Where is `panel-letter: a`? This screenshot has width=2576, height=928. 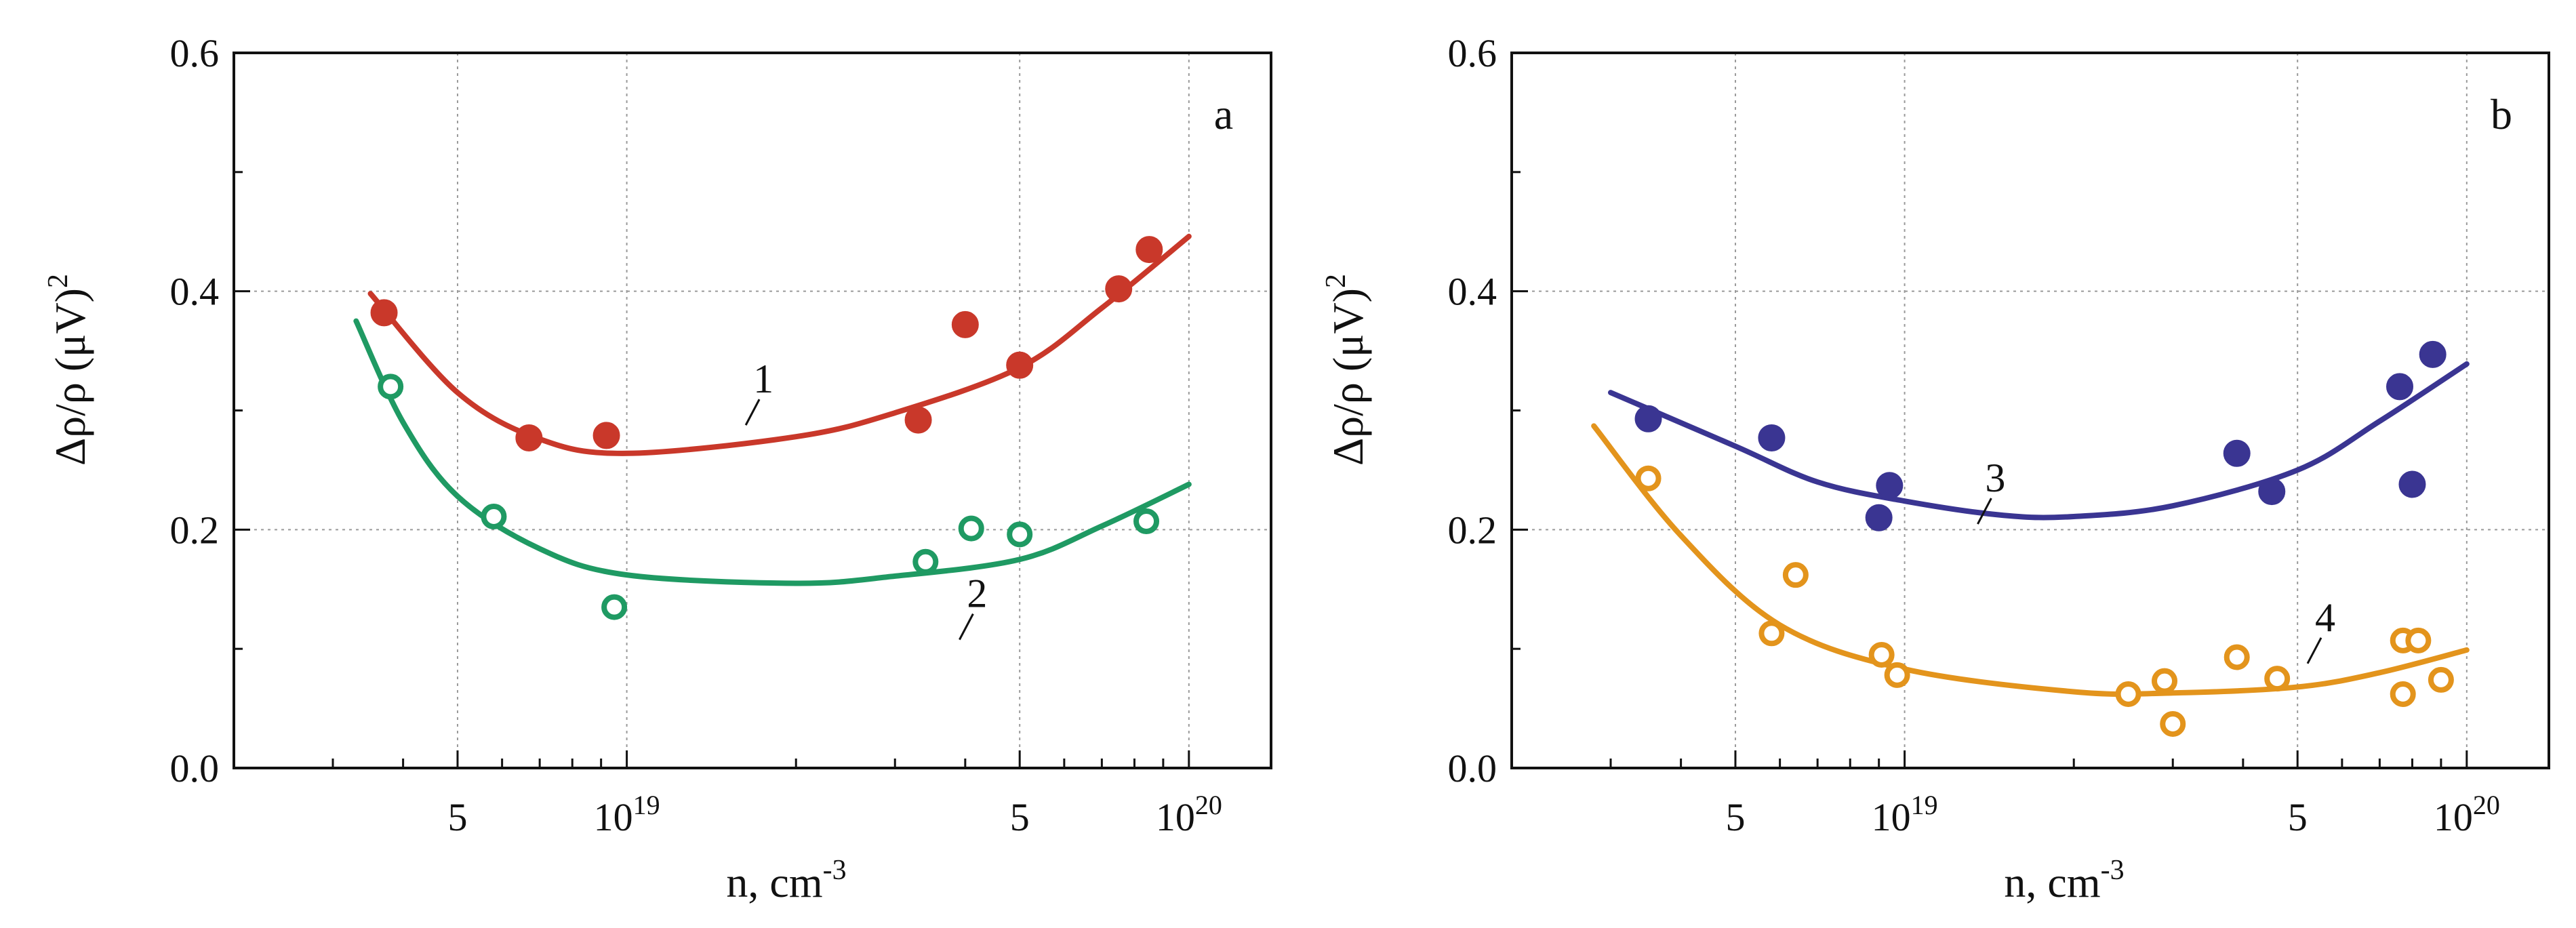 panel-letter: a is located at coordinates (1223, 114).